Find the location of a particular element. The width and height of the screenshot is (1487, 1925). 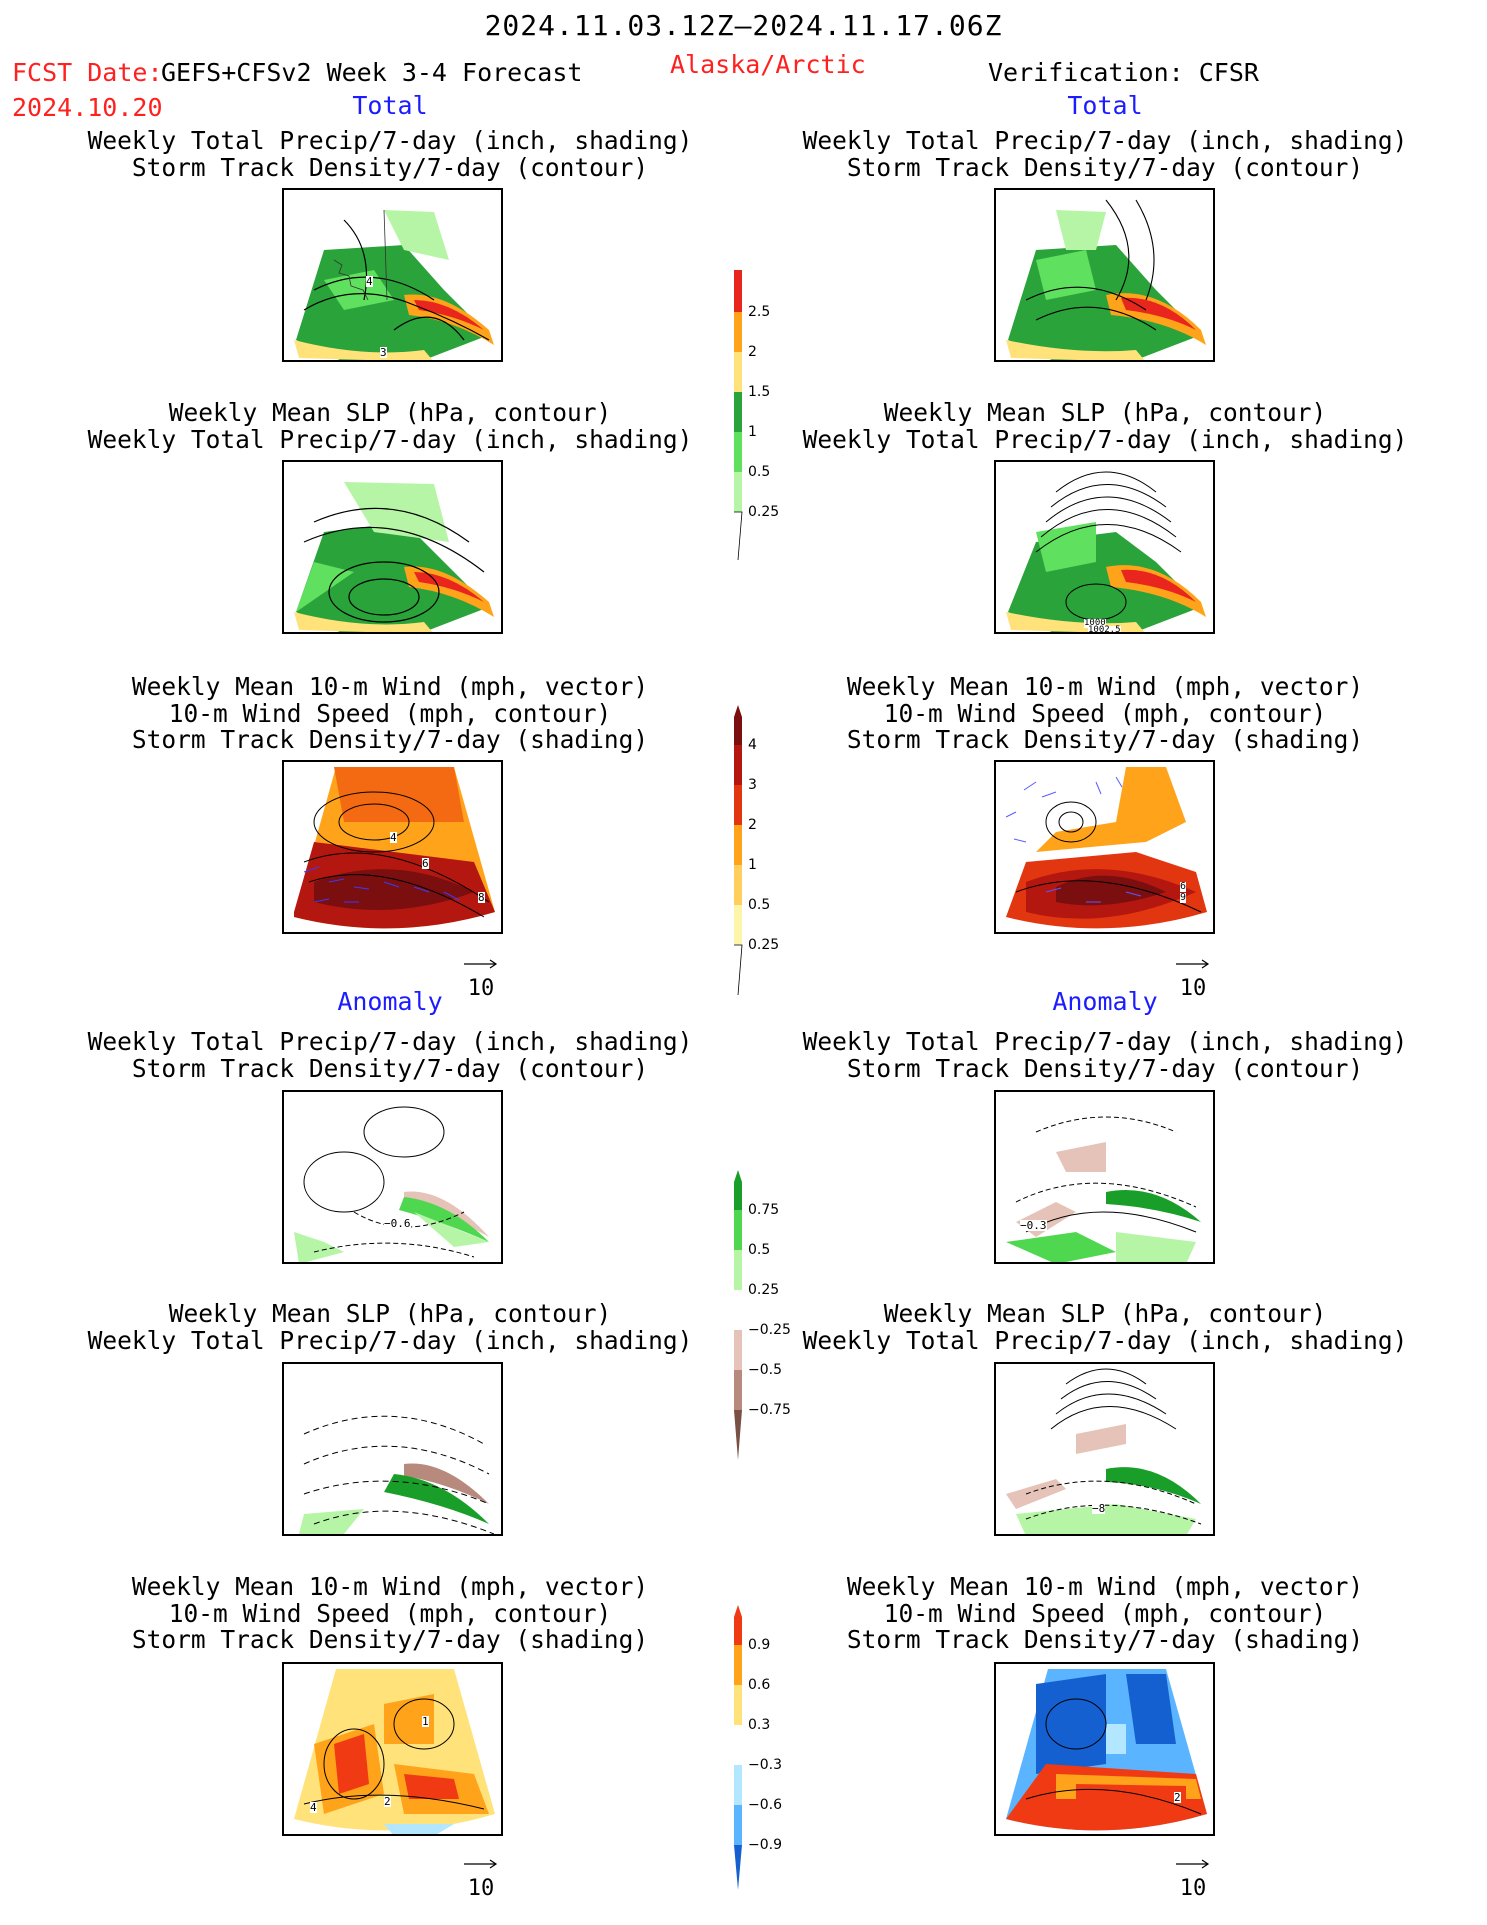

contour-label: 3 is located at coordinates (383, 352).